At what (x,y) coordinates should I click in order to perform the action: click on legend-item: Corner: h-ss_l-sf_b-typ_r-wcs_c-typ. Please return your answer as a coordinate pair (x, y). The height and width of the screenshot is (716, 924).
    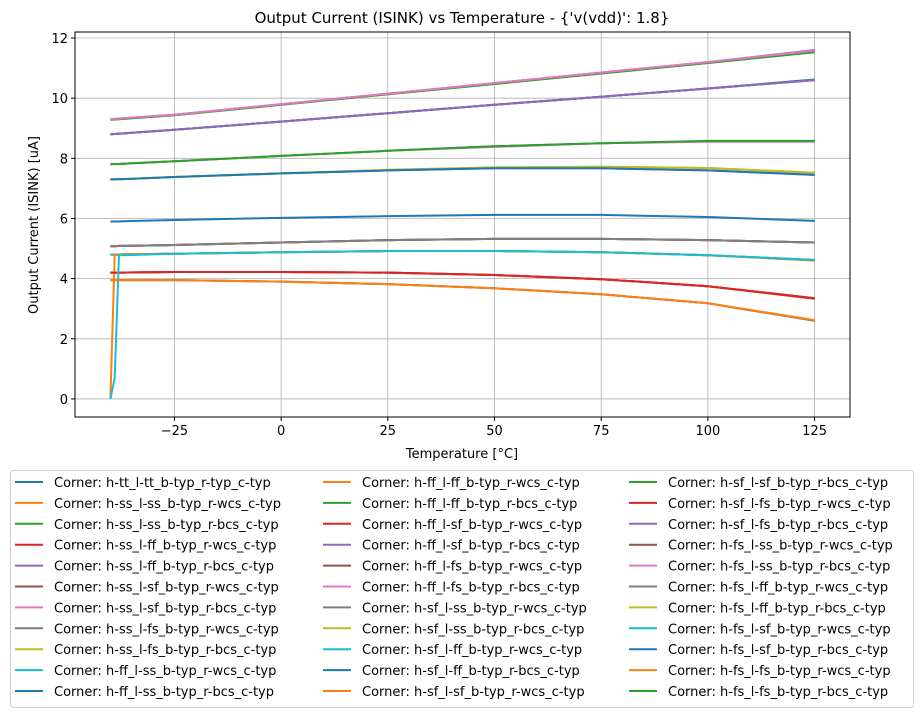
    Looking at the image, I should click on (147, 588).